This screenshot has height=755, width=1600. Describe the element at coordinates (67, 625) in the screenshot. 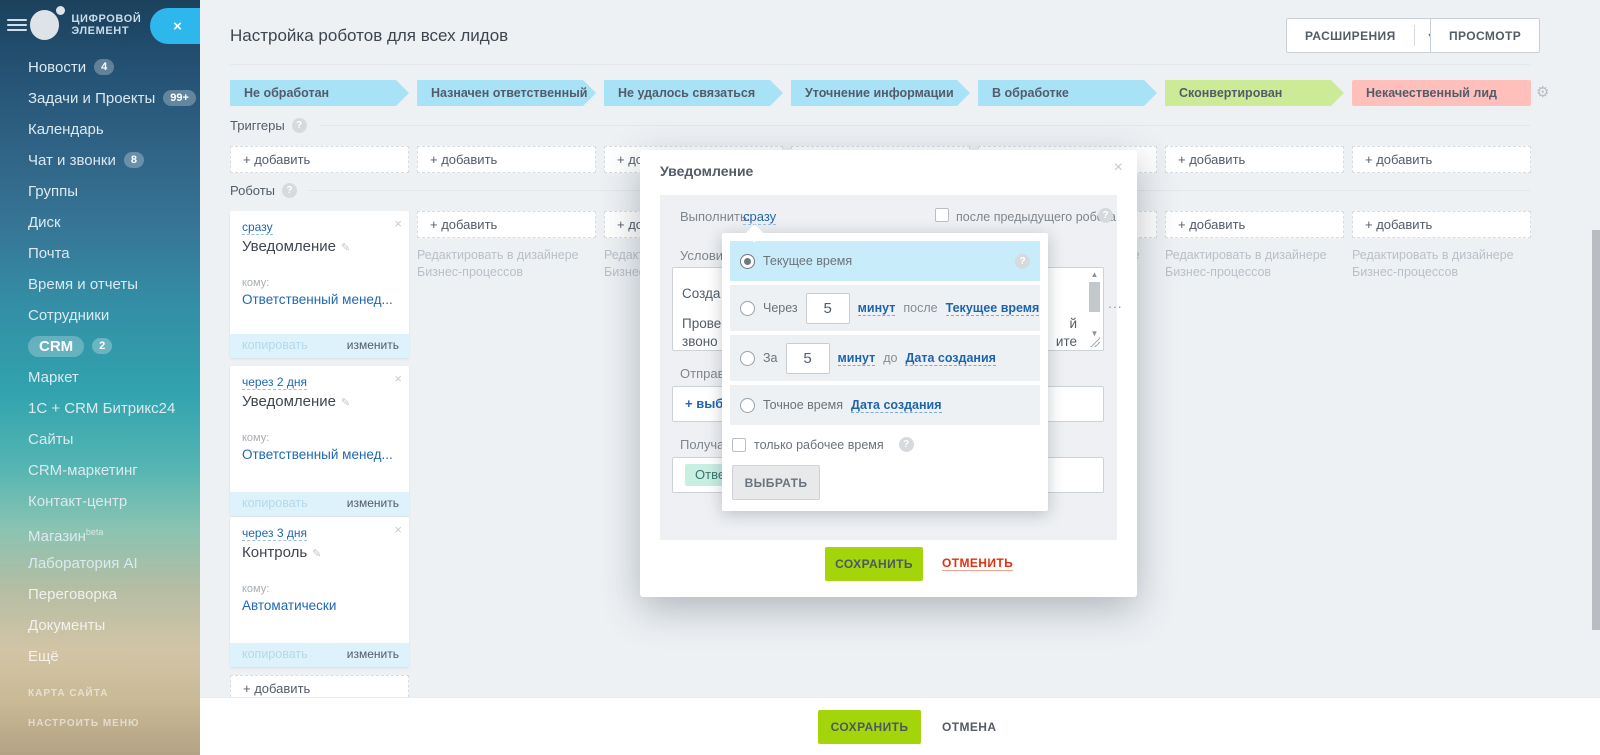

I see `sidebar-item-documents: Документы` at that location.